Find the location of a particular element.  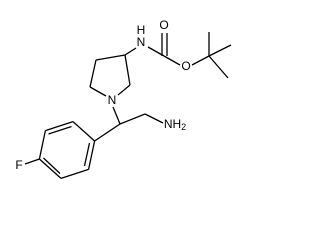

atom-label: NH2 is located at coordinates (175, 124).